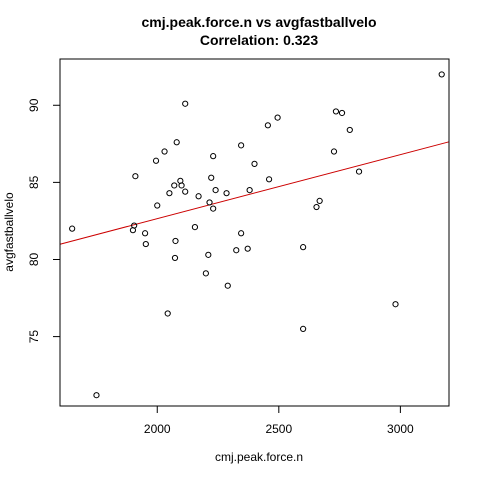  What do you see at coordinates (278, 429) in the screenshot?
I see `x-tick-label: 2500` at bounding box center [278, 429].